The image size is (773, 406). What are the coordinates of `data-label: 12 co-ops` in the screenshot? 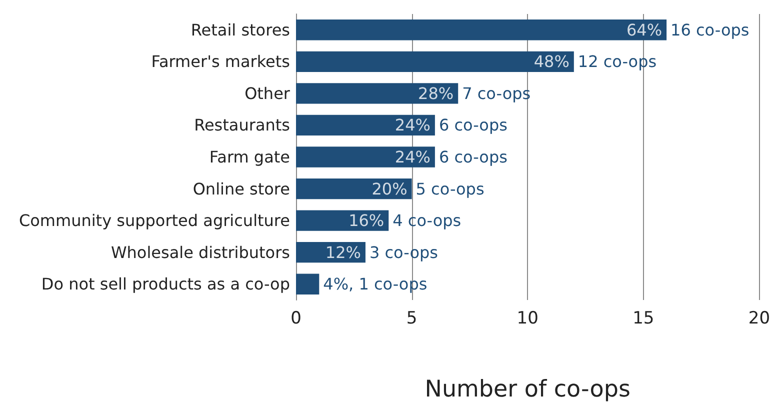 It's located at (617, 62).